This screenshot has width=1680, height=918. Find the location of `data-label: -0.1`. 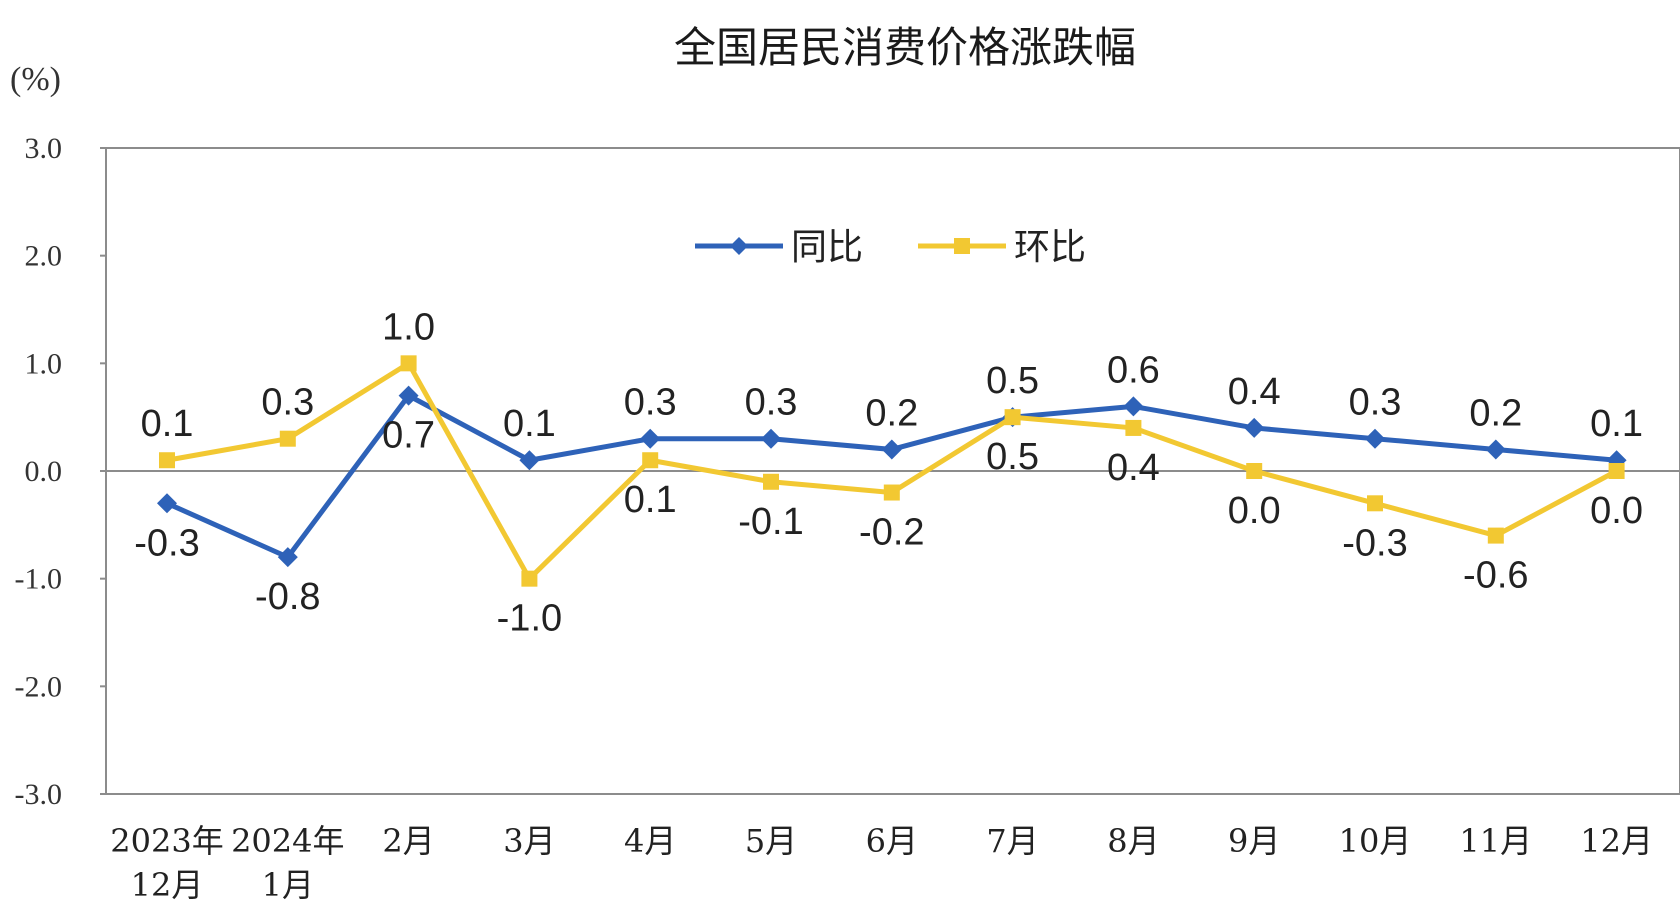

data-label: -0.1 is located at coordinates (770, 522).